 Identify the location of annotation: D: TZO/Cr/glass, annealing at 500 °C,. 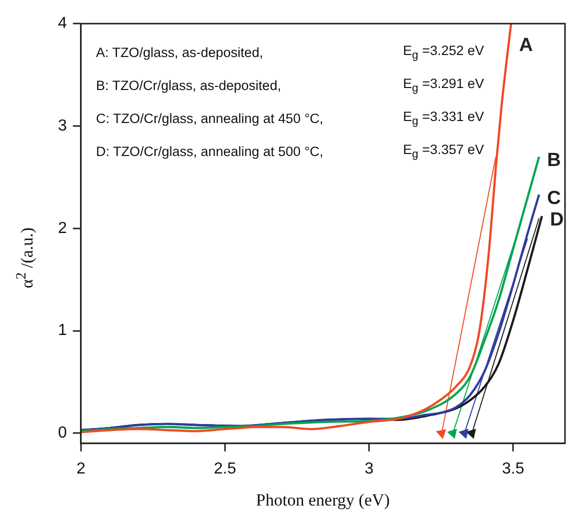
(210, 151).